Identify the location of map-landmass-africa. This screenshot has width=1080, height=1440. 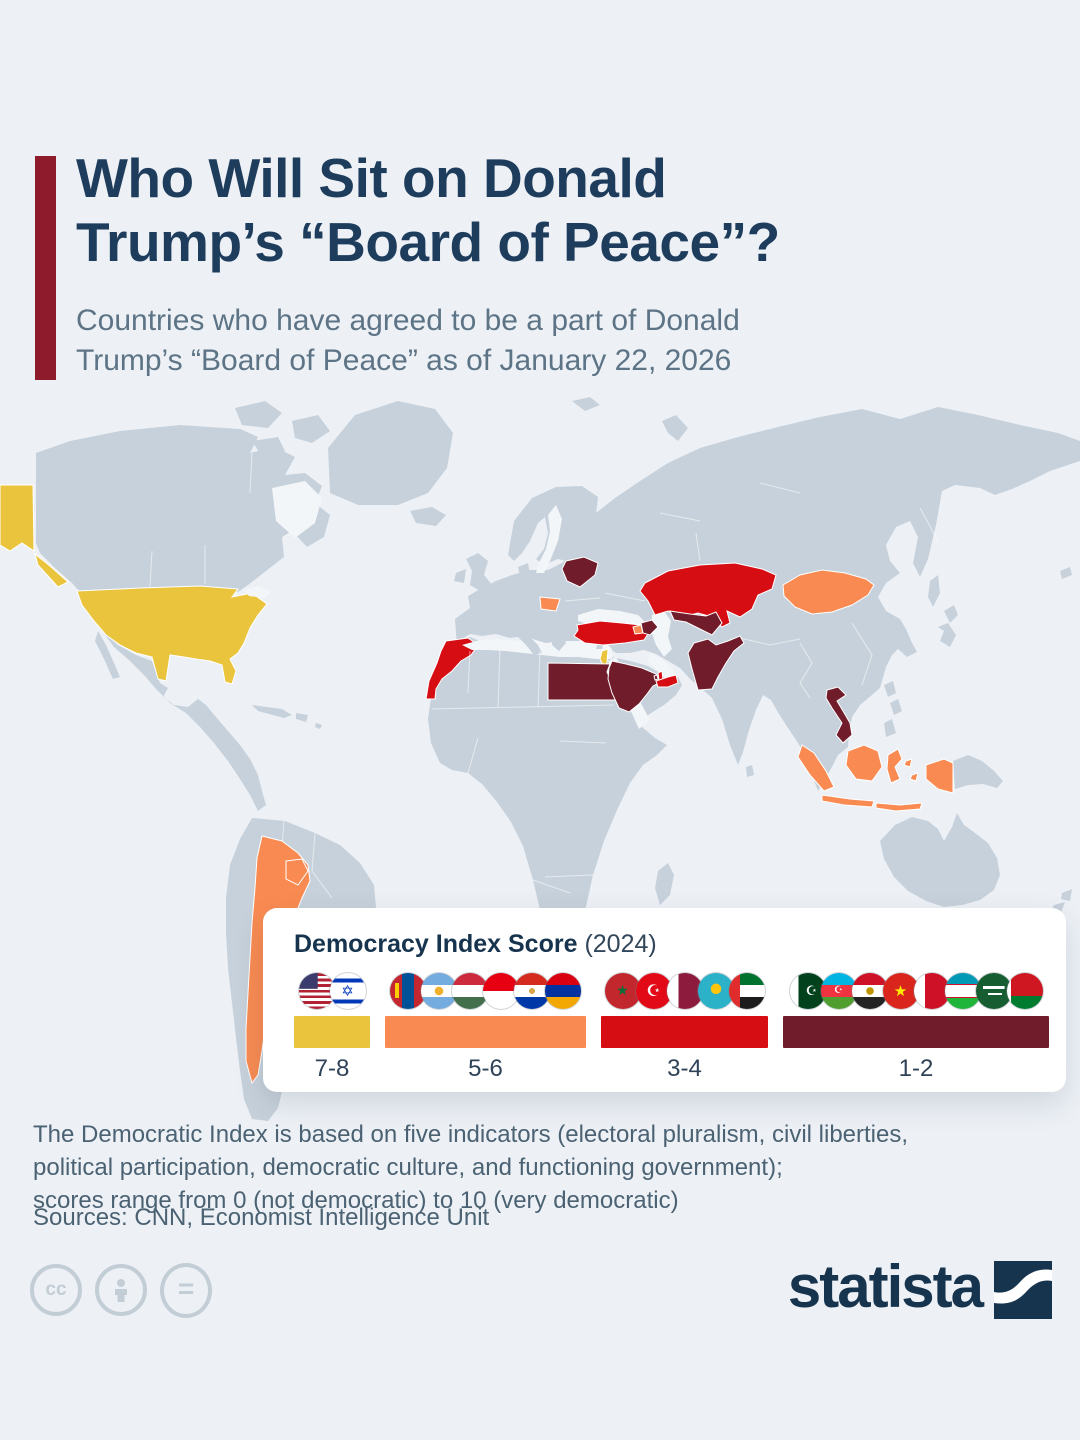
(547, 793).